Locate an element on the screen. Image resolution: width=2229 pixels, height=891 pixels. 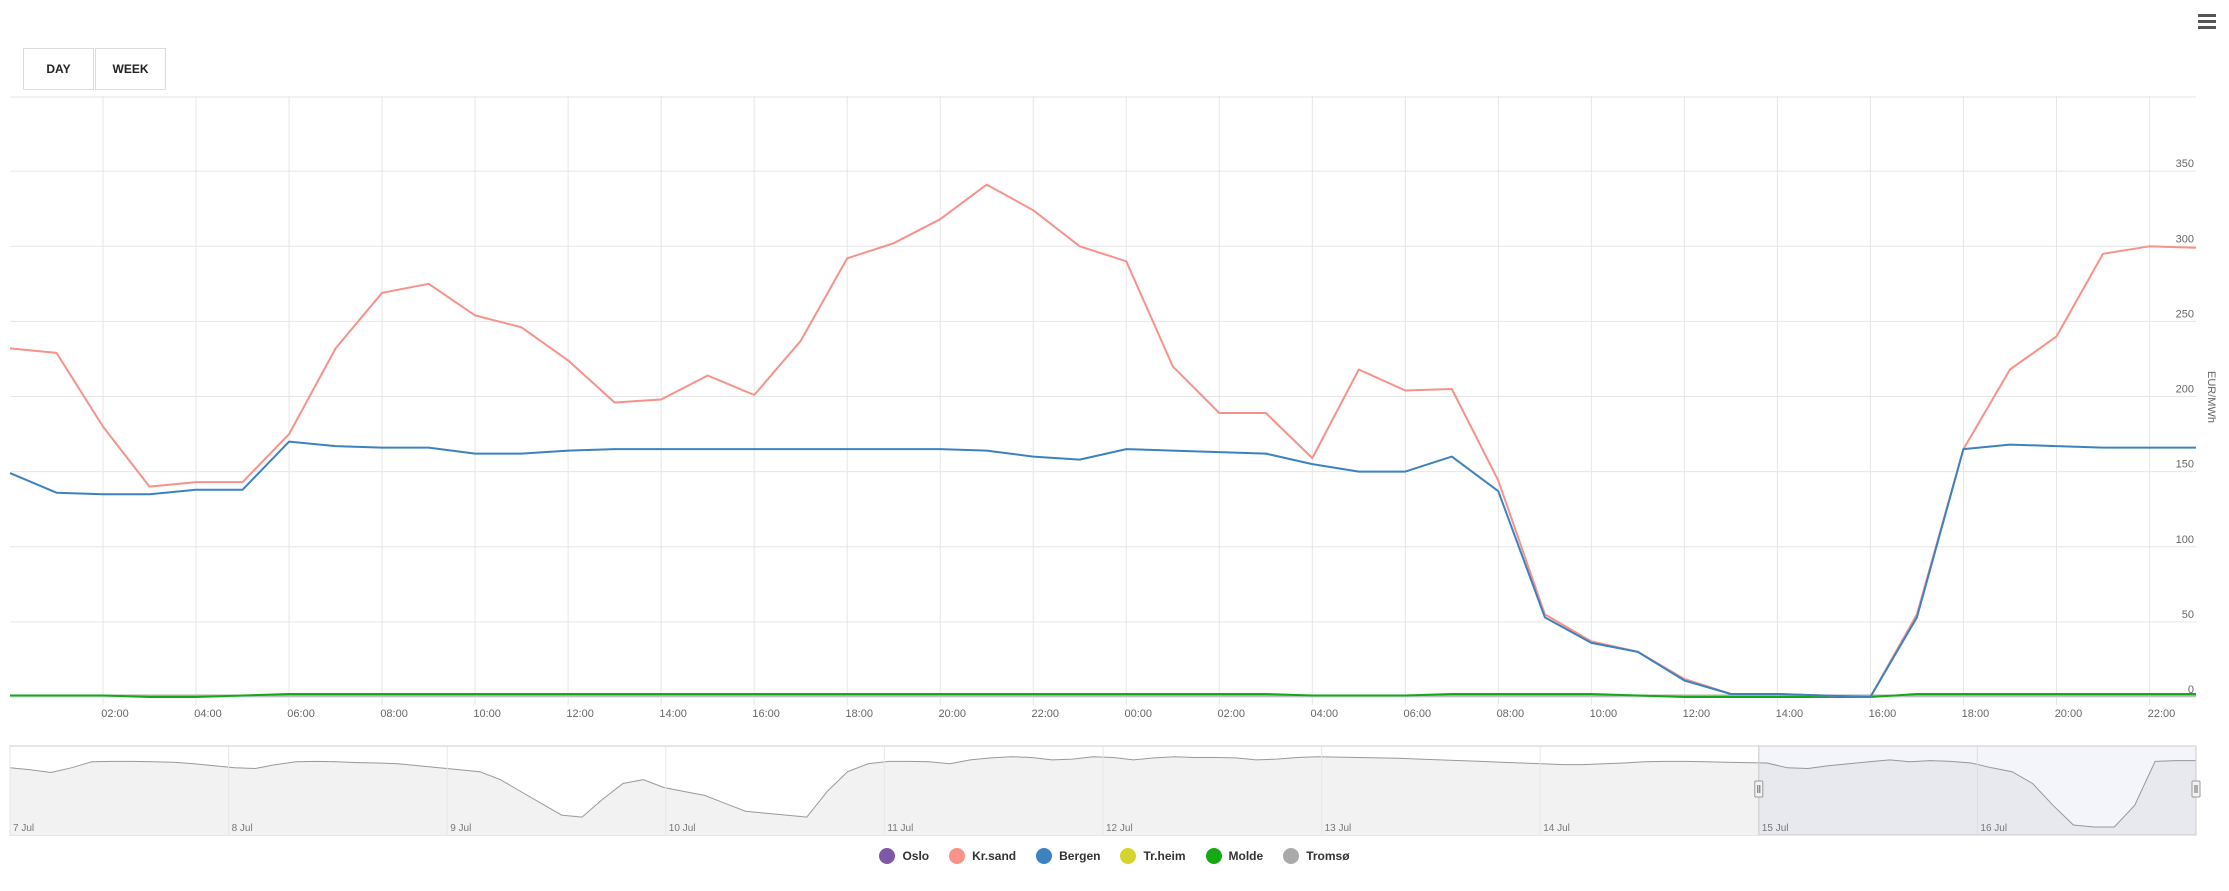
navigator-right-handle is located at coordinates (2196, 789).